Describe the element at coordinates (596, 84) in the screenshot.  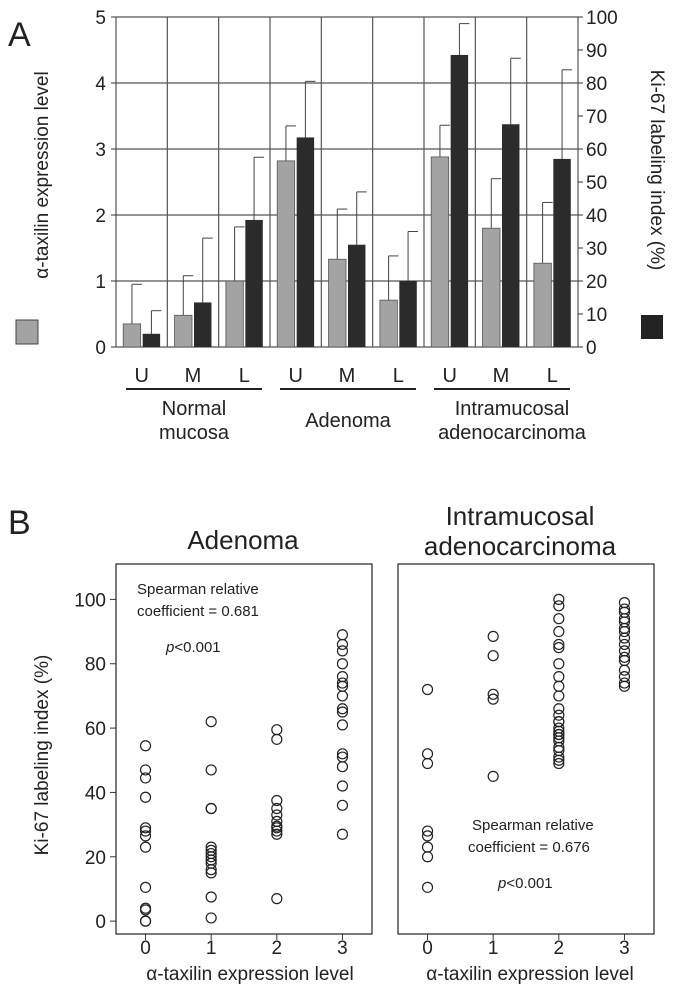
I see `right-tick-label-8: 80` at that location.